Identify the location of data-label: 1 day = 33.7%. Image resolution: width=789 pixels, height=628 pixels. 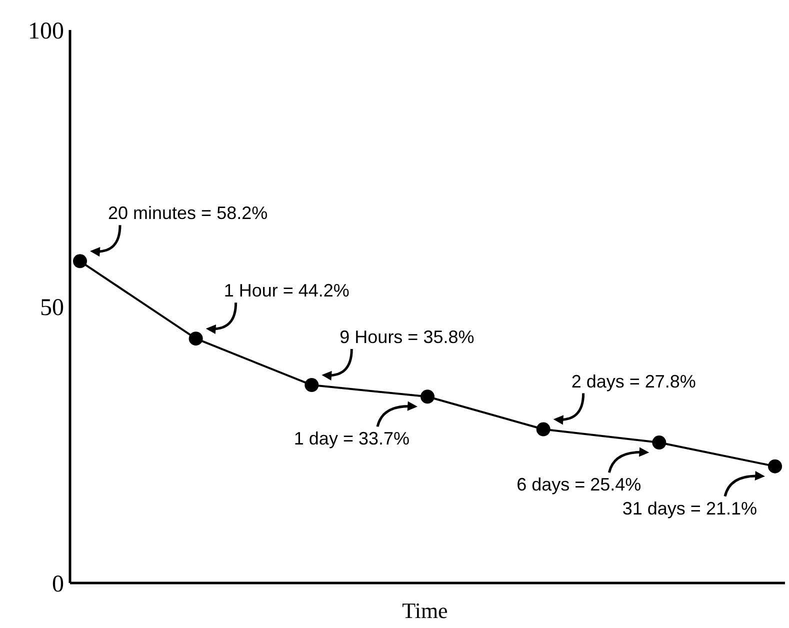
(352, 438).